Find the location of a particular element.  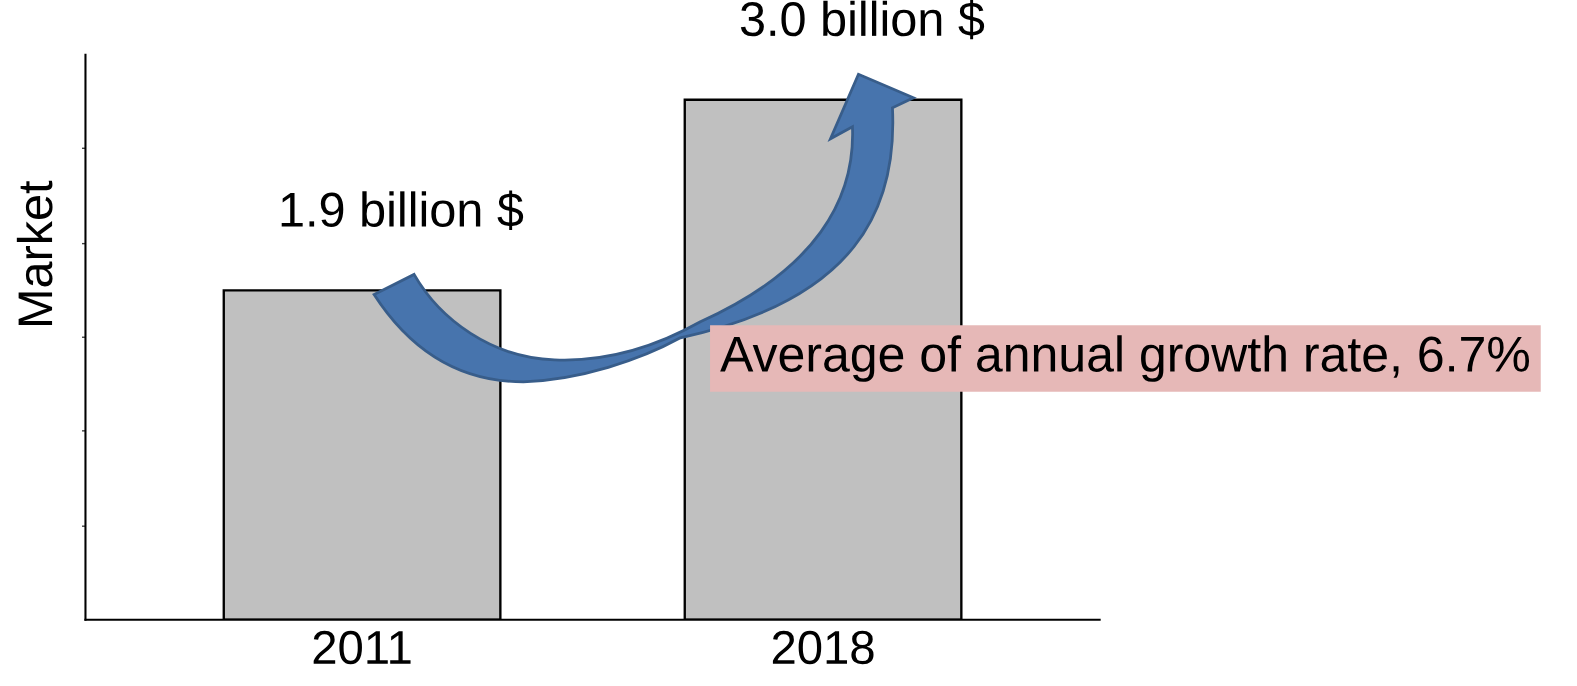

annotation: Average of annual growth rate, 6.7% is located at coordinates (1125, 358).